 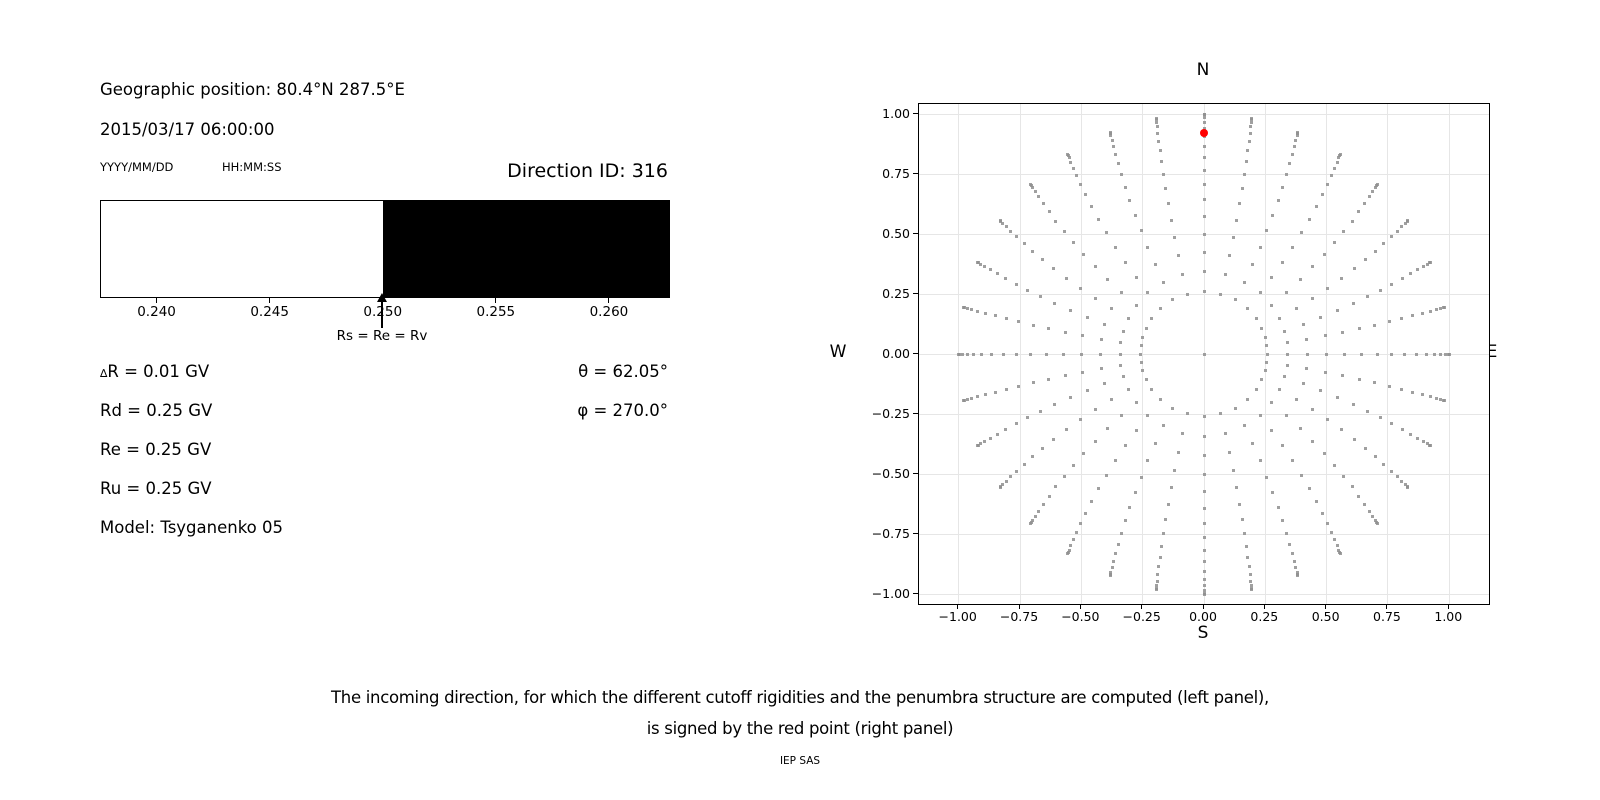 What do you see at coordinates (838, 352) in the screenshot?
I see `compass-west-label: W` at bounding box center [838, 352].